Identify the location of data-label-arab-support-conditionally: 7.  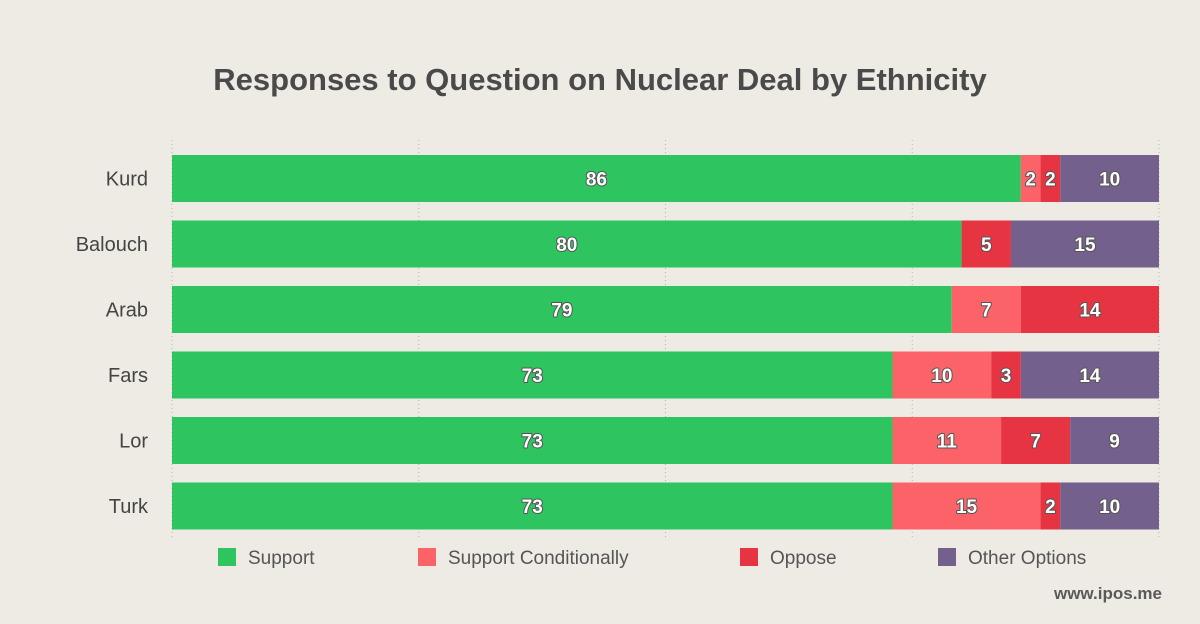
(986, 311).